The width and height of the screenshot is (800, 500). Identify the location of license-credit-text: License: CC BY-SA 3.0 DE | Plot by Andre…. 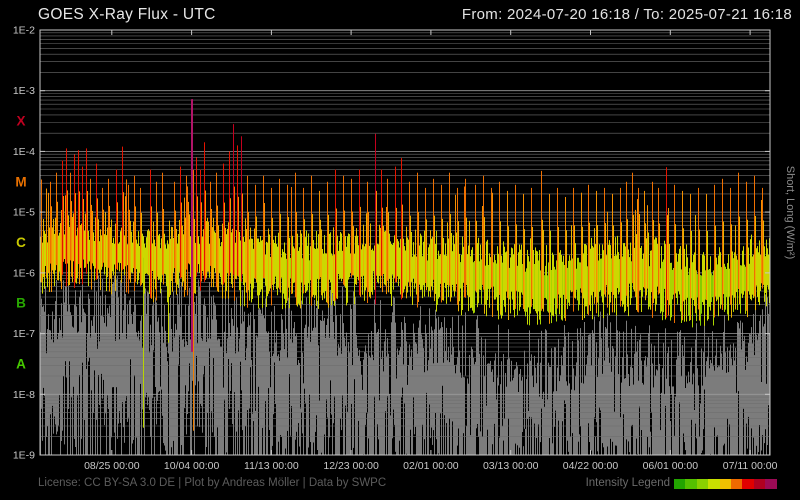
(212, 483).